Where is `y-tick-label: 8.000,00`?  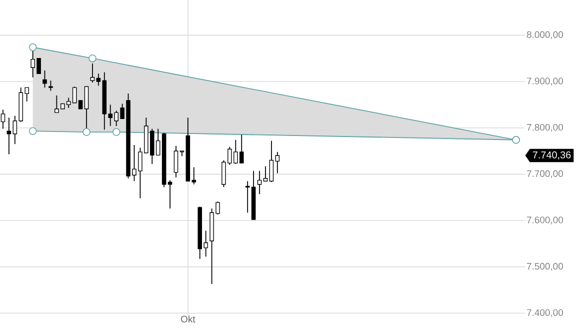
y-tick-label: 8.000,00 is located at coordinates (544, 35).